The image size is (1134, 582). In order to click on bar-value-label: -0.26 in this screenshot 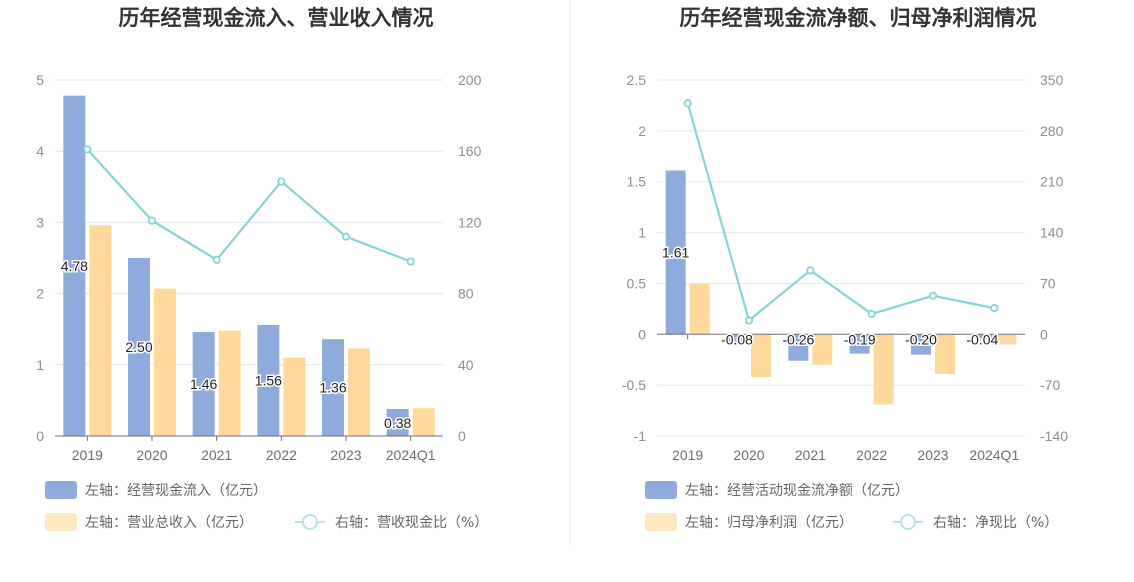, I will do `click(798, 339)`.